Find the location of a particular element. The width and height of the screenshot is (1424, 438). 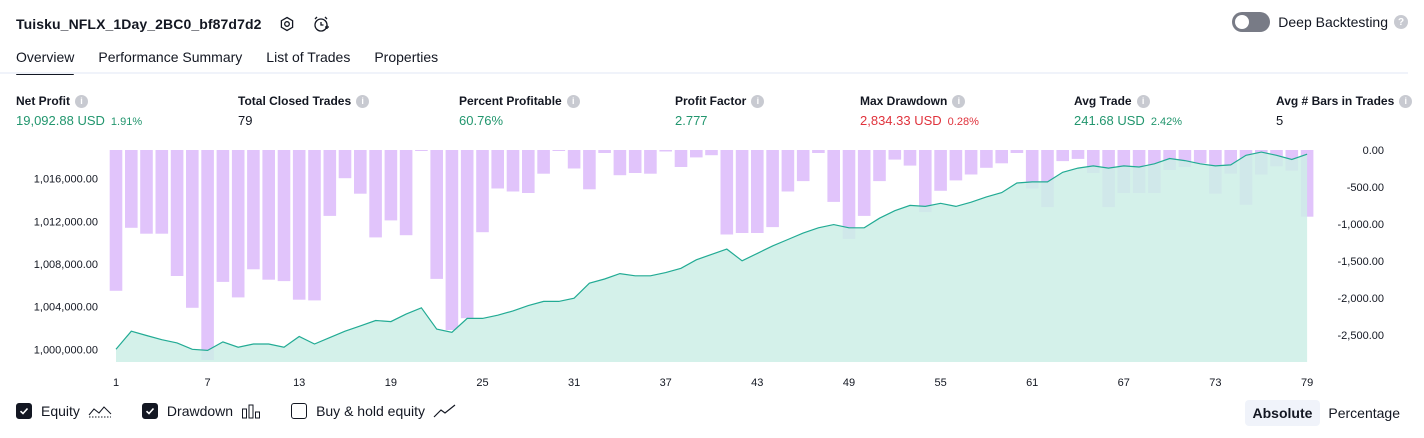

mode-absolute-button: Absolute is located at coordinates (1282, 413).